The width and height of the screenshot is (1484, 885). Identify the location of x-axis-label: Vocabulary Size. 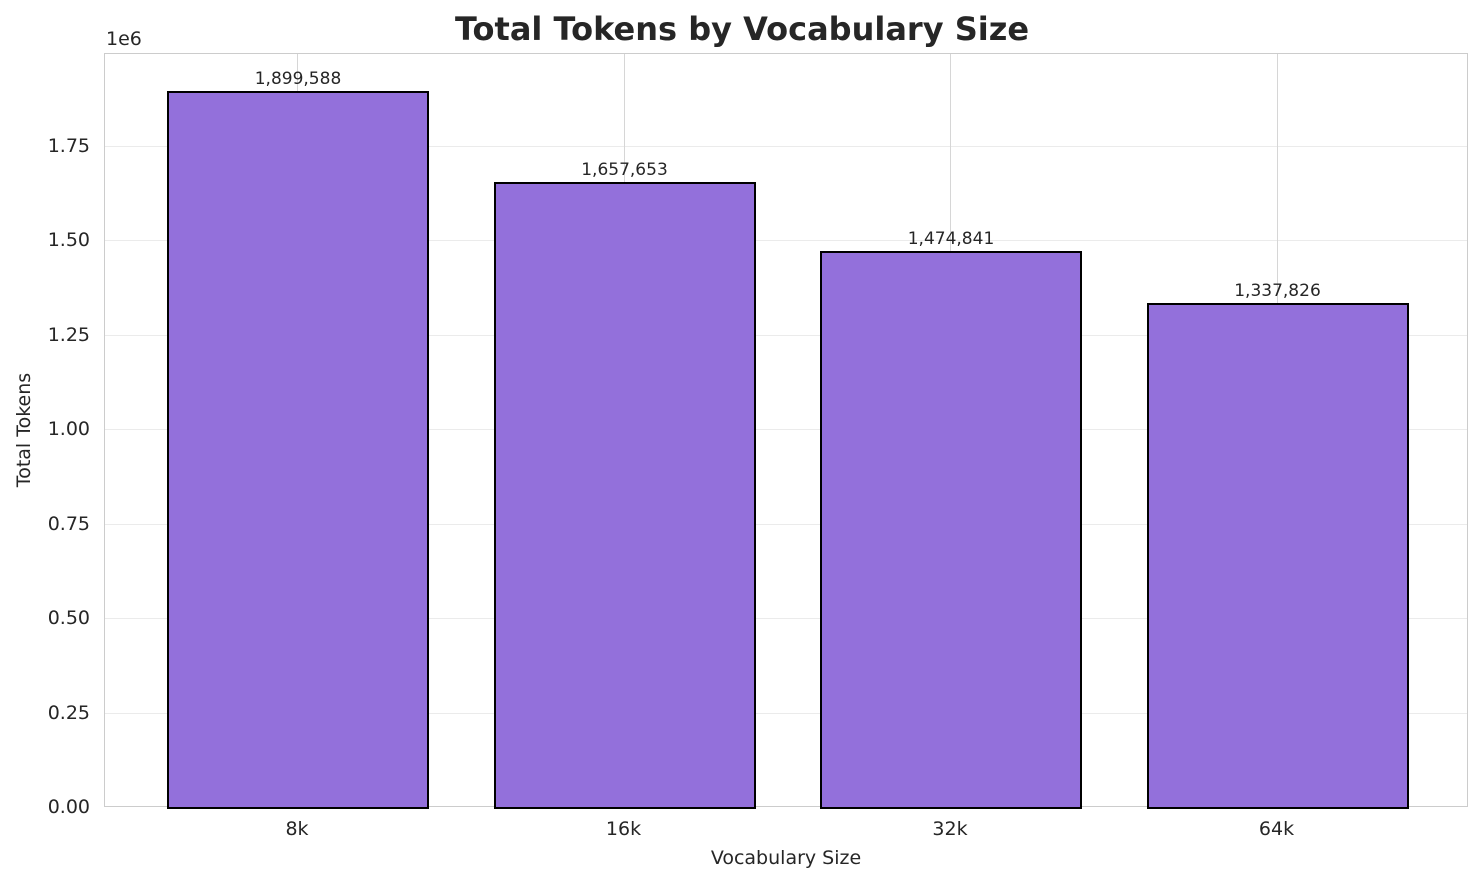
(786, 858).